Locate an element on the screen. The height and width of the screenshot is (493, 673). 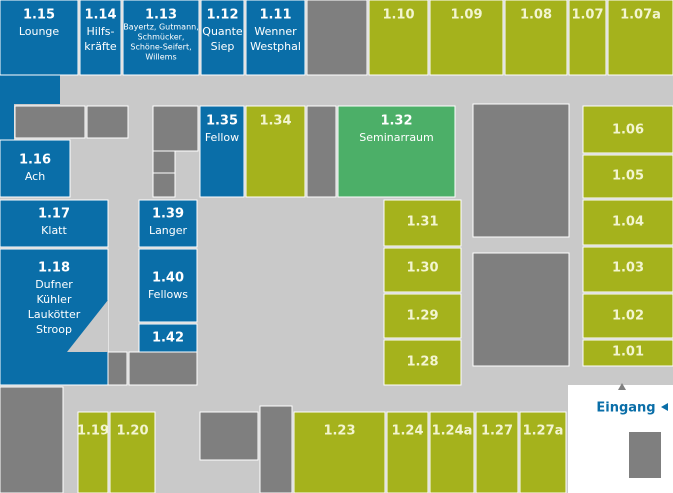
room-label: Hilfs- is located at coordinates (101, 31).